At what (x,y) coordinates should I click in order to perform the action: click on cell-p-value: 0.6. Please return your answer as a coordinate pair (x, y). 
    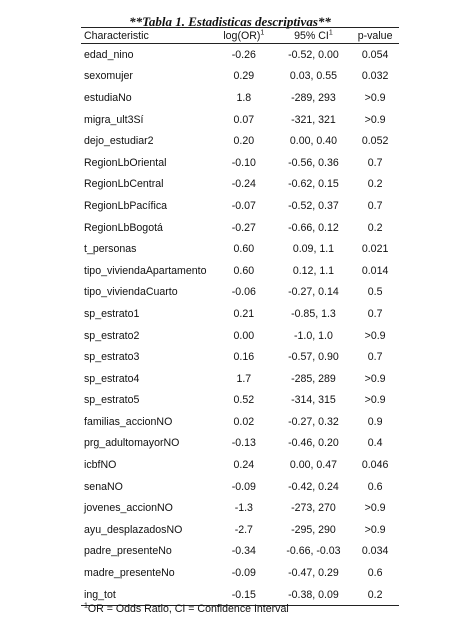
    Looking at the image, I should click on (375, 573).